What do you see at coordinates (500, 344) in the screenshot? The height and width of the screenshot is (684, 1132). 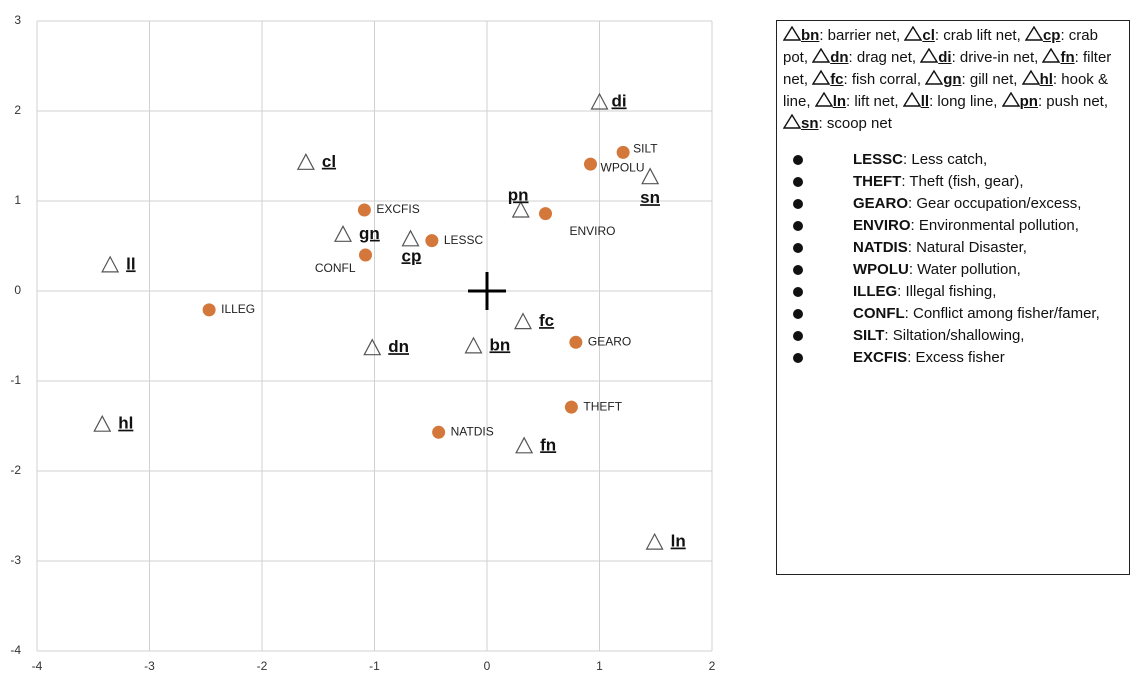 I see `point-label: bn` at bounding box center [500, 344].